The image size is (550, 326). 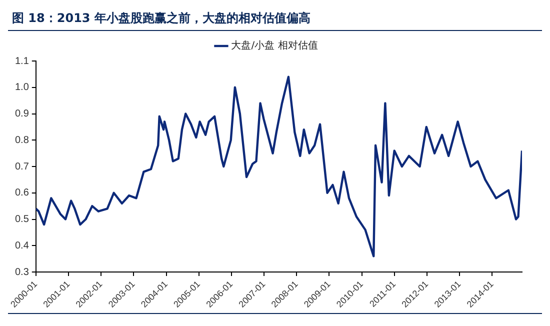 I want to click on y-tick-label: 0.5, so click(x=22, y=220).